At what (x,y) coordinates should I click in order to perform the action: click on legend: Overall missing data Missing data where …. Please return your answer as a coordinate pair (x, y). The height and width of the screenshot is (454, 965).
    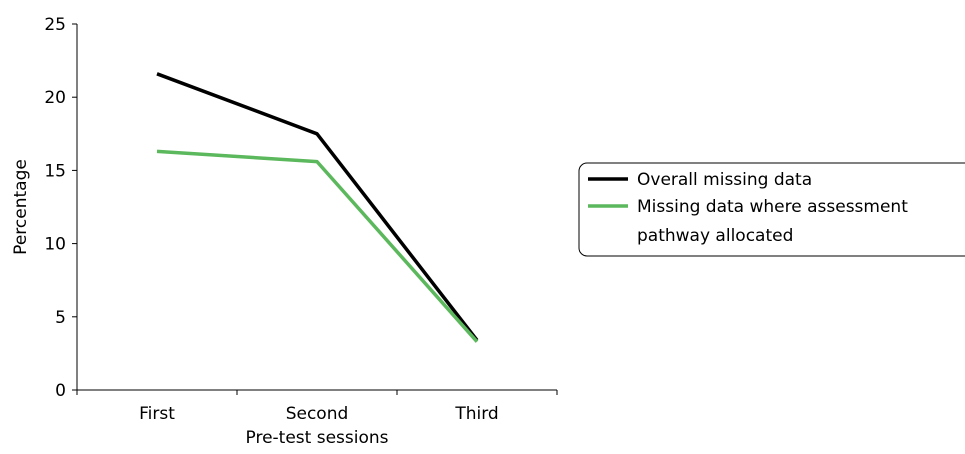
    Looking at the image, I should click on (771, 209).